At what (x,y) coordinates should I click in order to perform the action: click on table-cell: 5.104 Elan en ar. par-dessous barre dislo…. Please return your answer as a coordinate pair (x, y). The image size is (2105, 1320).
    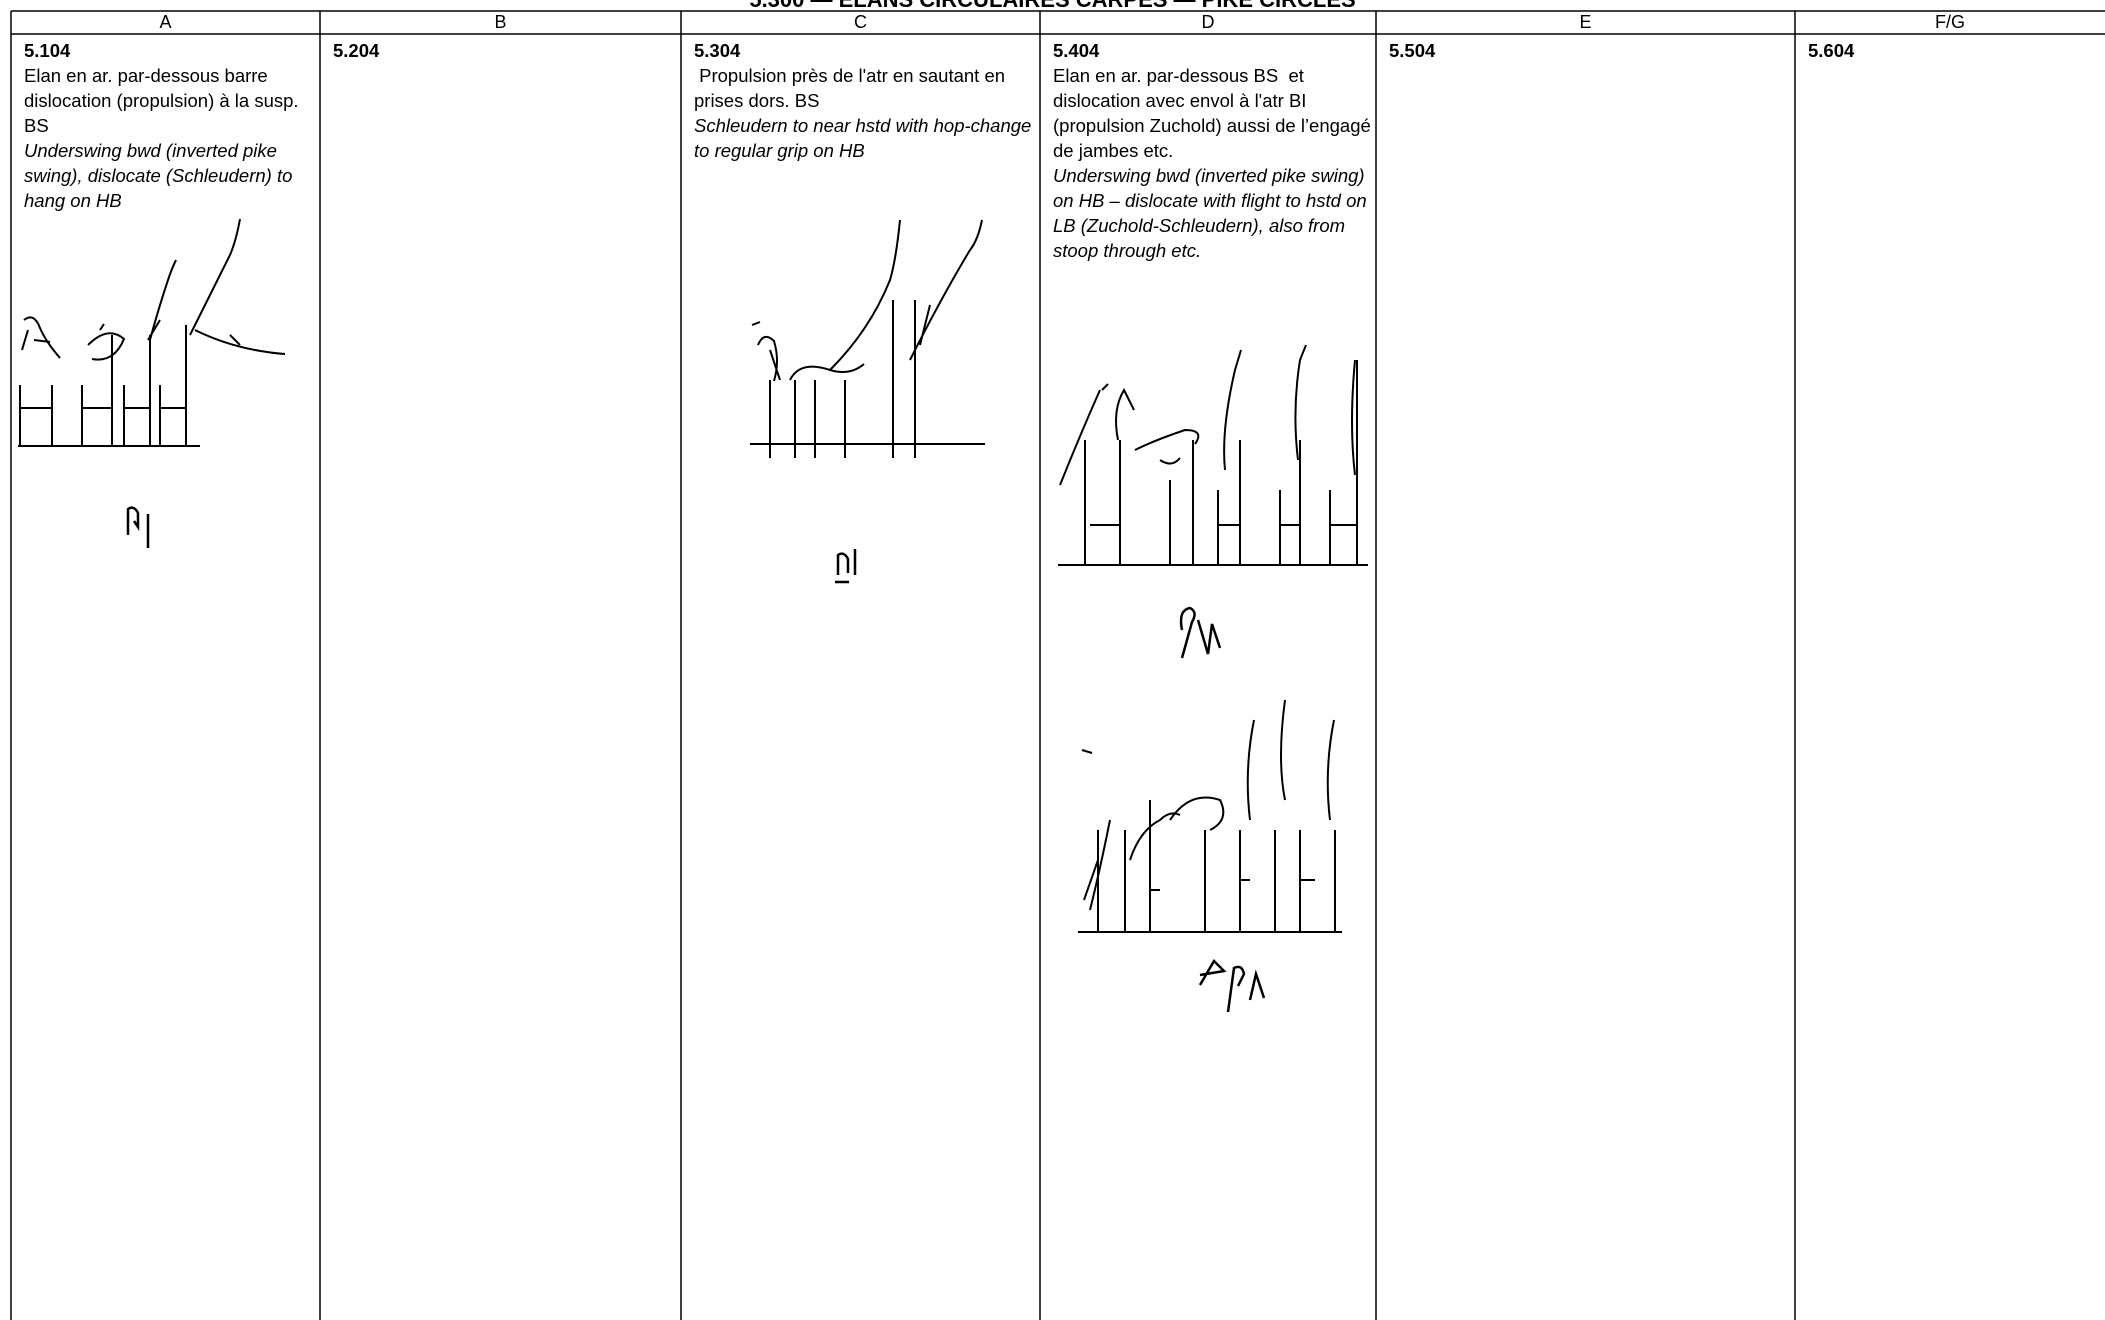
    Looking at the image, I should click on (172, 125).